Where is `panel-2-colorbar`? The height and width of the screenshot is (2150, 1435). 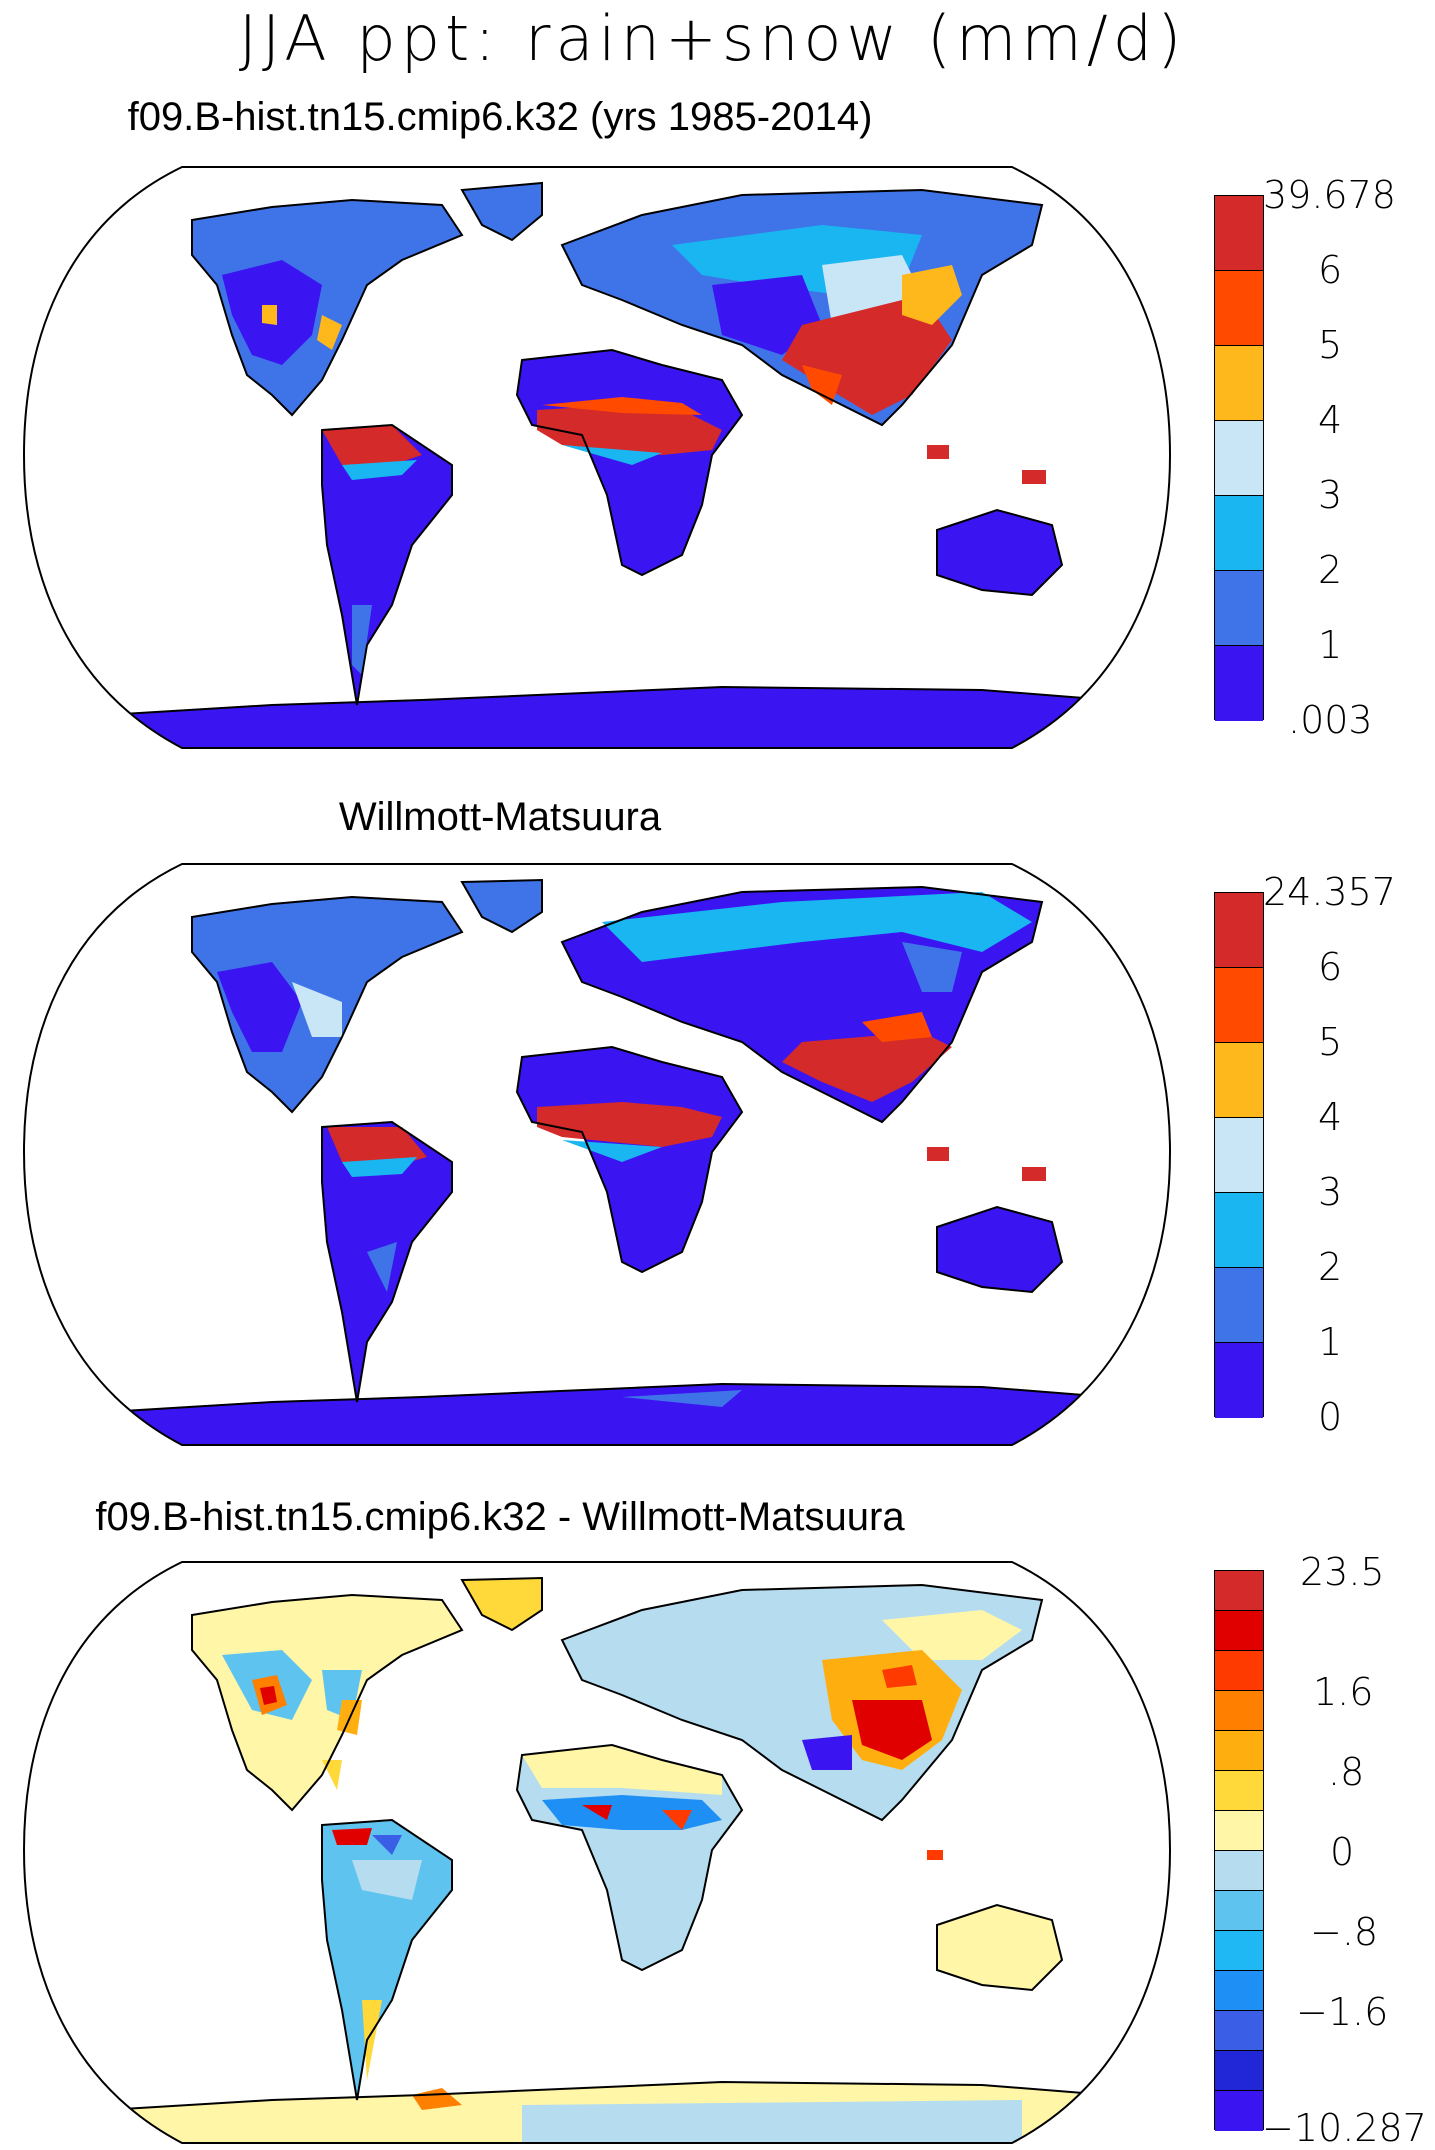 panel-2-colorbar is located at coordinates (1239, 1155).